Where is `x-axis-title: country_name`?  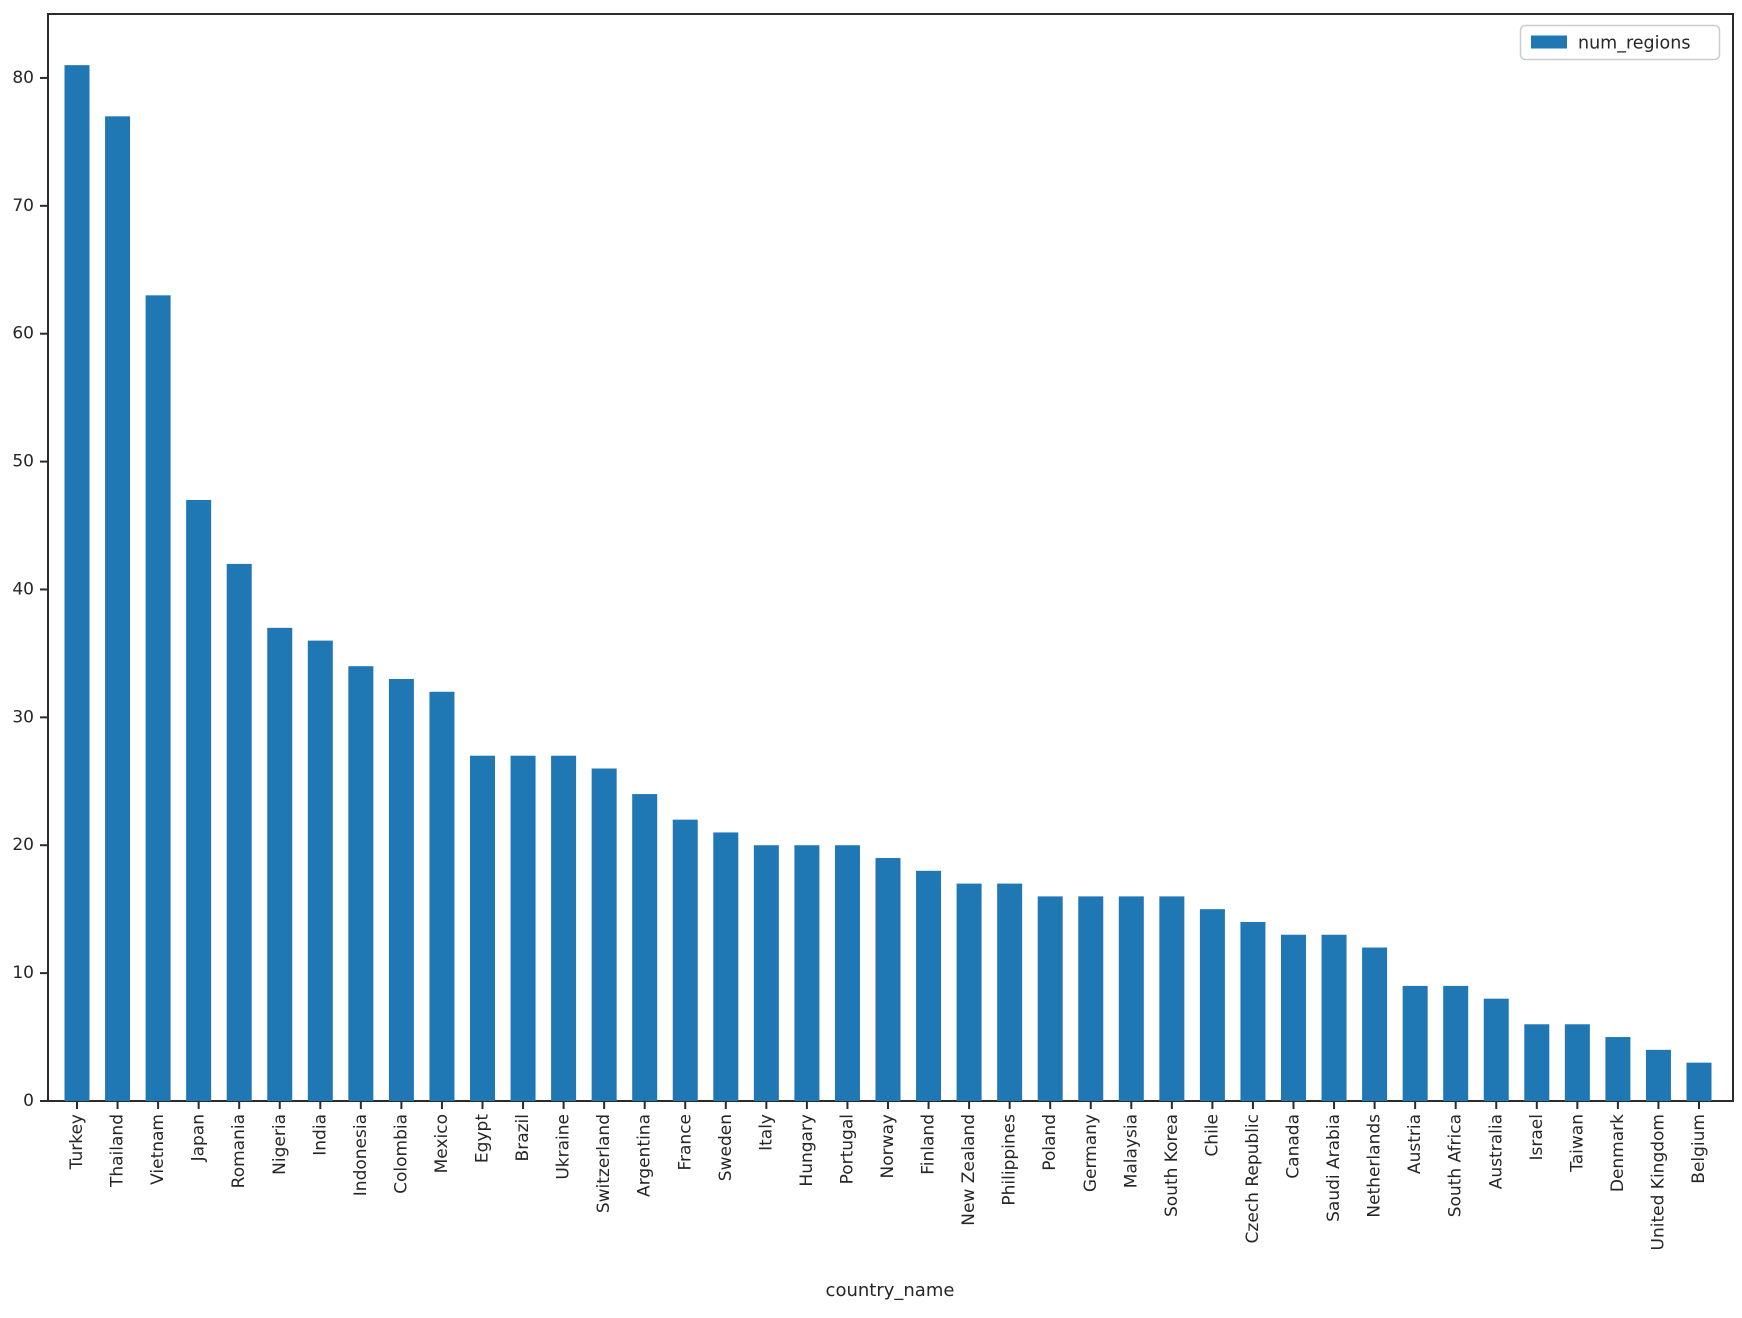
x-axis-title: country_name is located at coordinates (890, 1290).